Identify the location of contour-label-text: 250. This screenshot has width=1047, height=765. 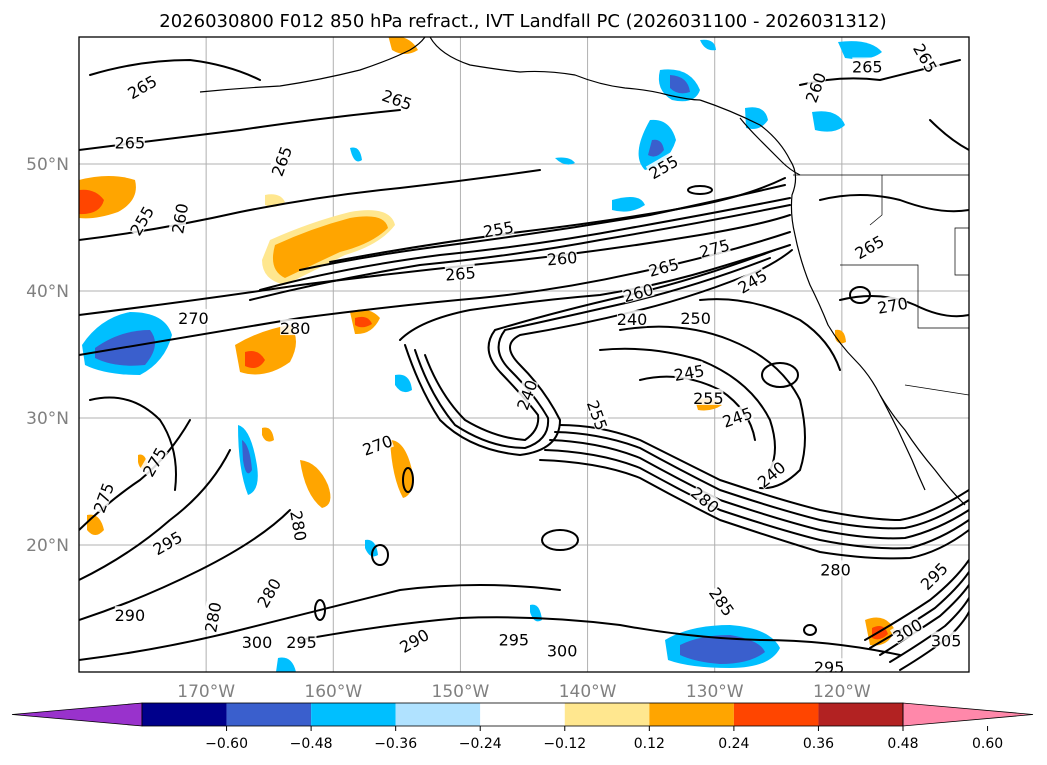
(695, 318).